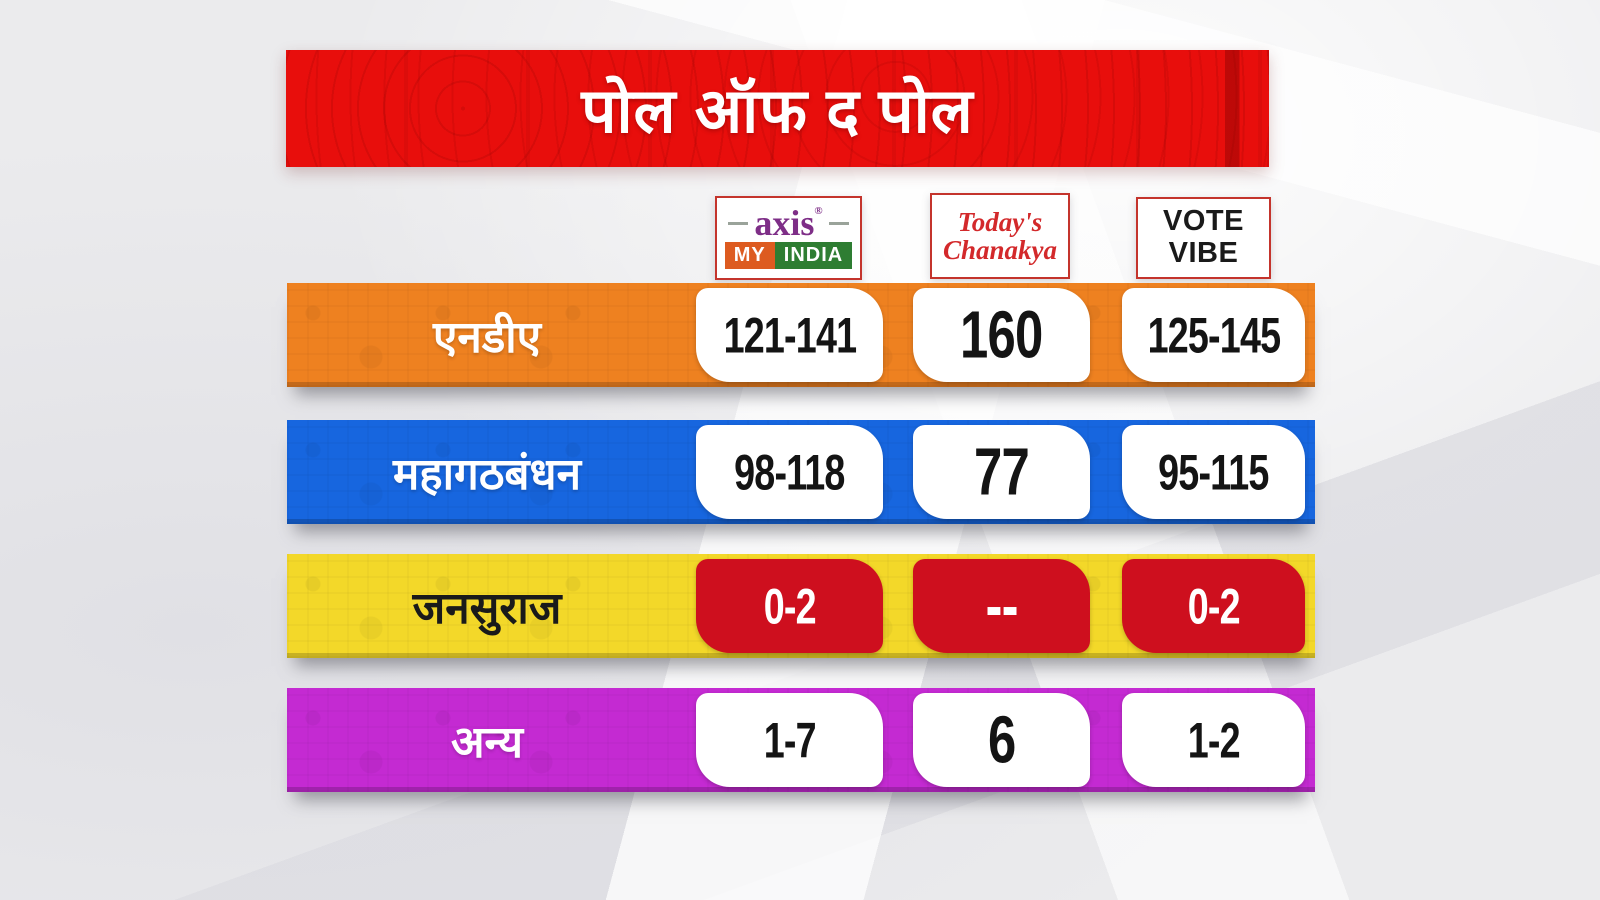 Image resolution: width=1600 pixels, height=900 pixels. I want to click on poll-value: 98-118, so click(789, 472).